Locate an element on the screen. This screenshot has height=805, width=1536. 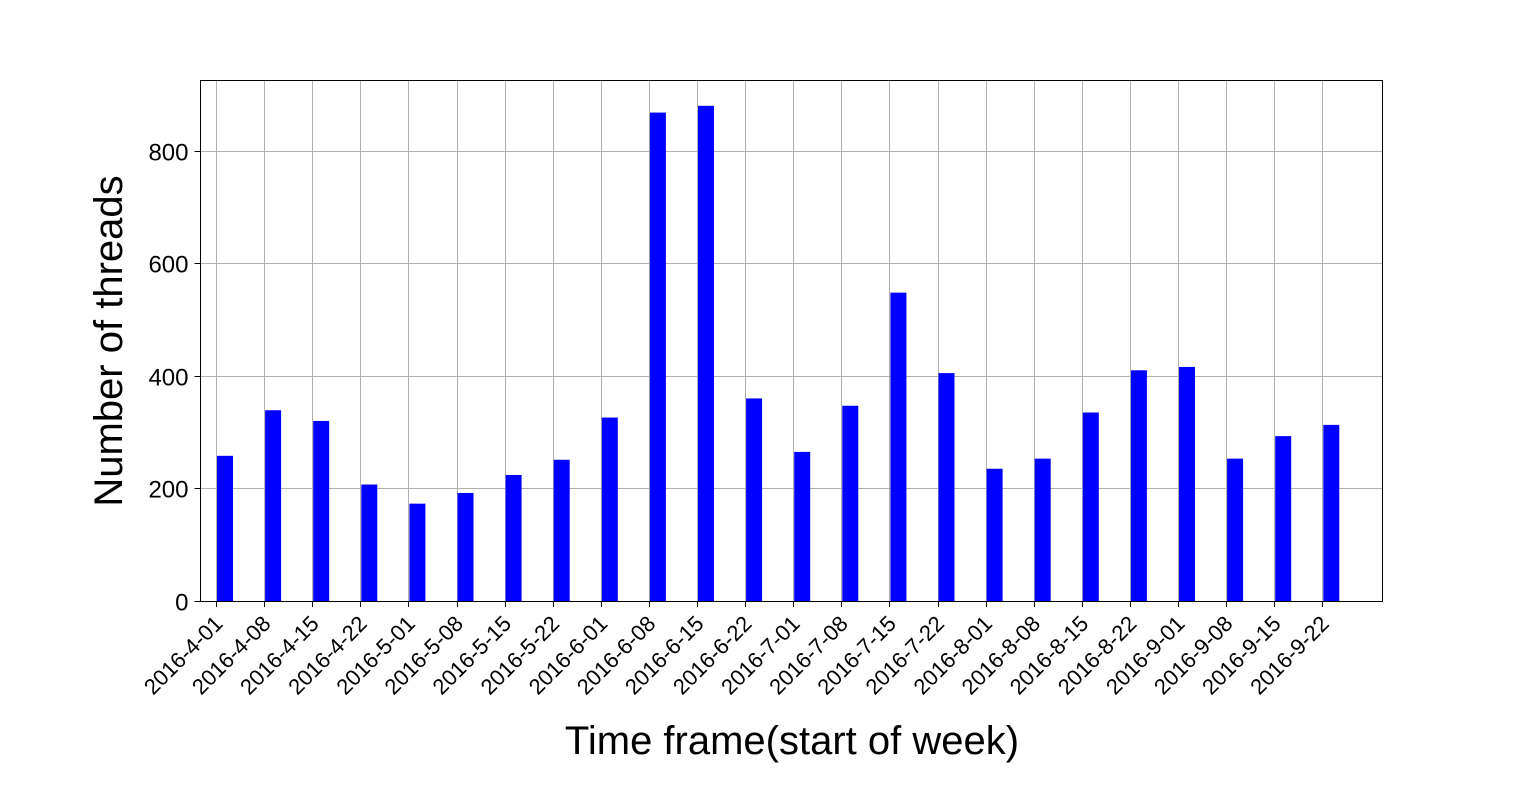
y-axis: 0 200 400 600 800 is located at coordinates (174, 378).